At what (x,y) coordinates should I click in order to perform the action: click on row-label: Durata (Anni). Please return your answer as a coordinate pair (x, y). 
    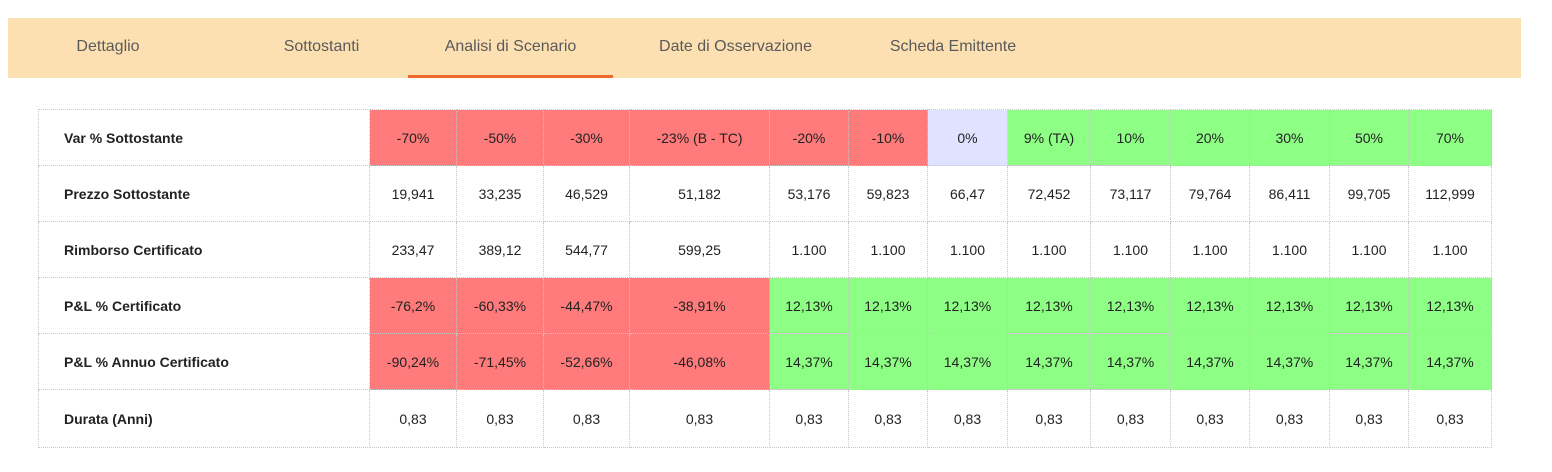
    Looking at the image, I should click on (204, 418).